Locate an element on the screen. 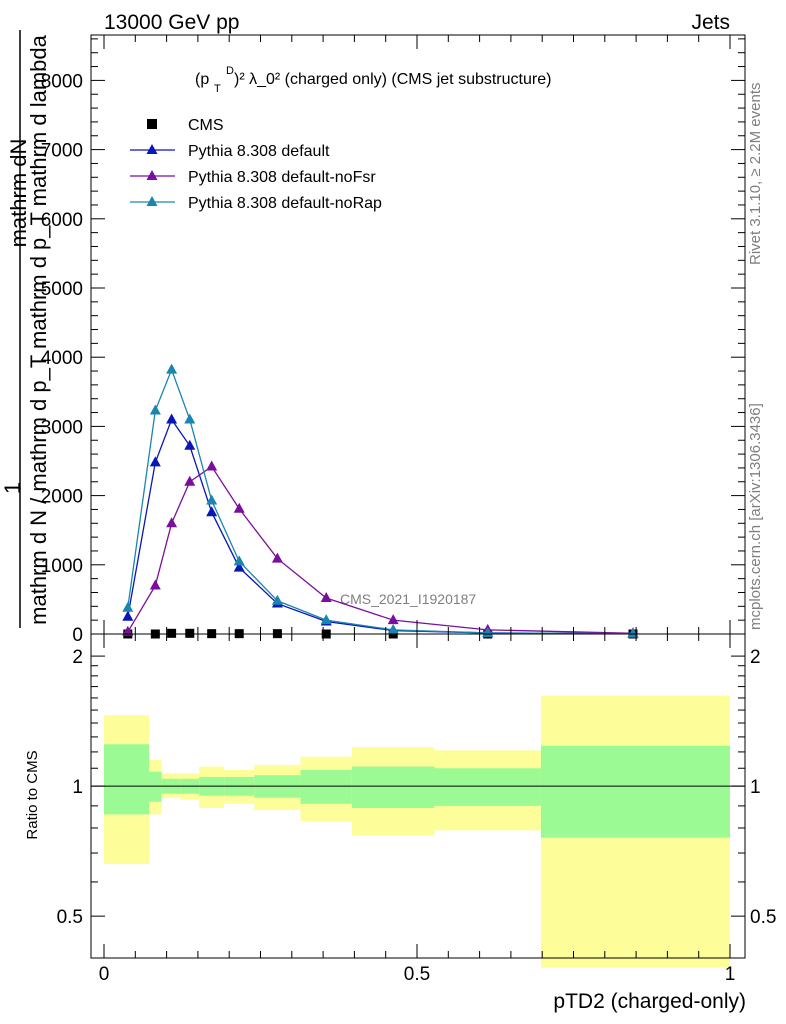 The height and width of the screenshot is (1024, 786). ratio-ytick-label-0: 0.5 is located at coordinates (70, 917).